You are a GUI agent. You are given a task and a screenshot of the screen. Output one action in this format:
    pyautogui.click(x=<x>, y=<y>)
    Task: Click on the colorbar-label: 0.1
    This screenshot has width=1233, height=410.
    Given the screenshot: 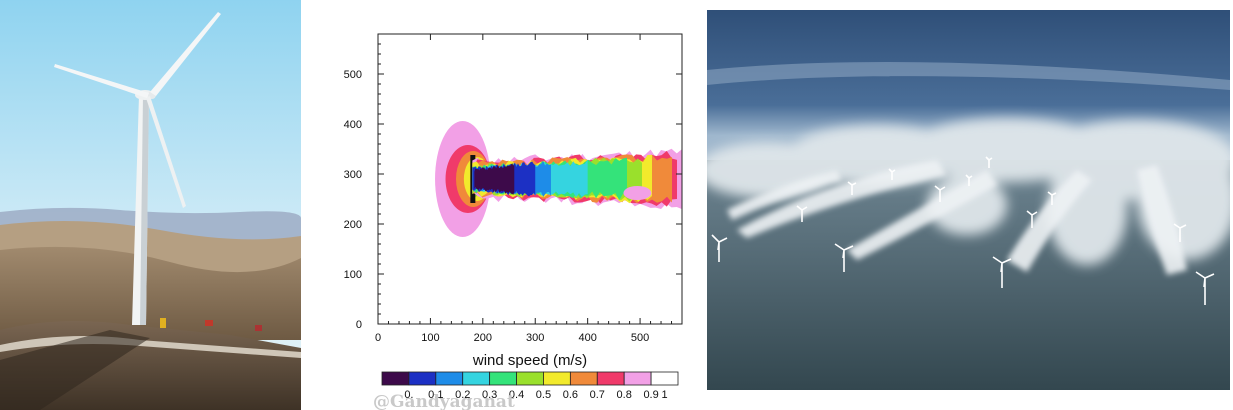 What is the action you would take?
    pyautogui.click(x=435, y=395)
    